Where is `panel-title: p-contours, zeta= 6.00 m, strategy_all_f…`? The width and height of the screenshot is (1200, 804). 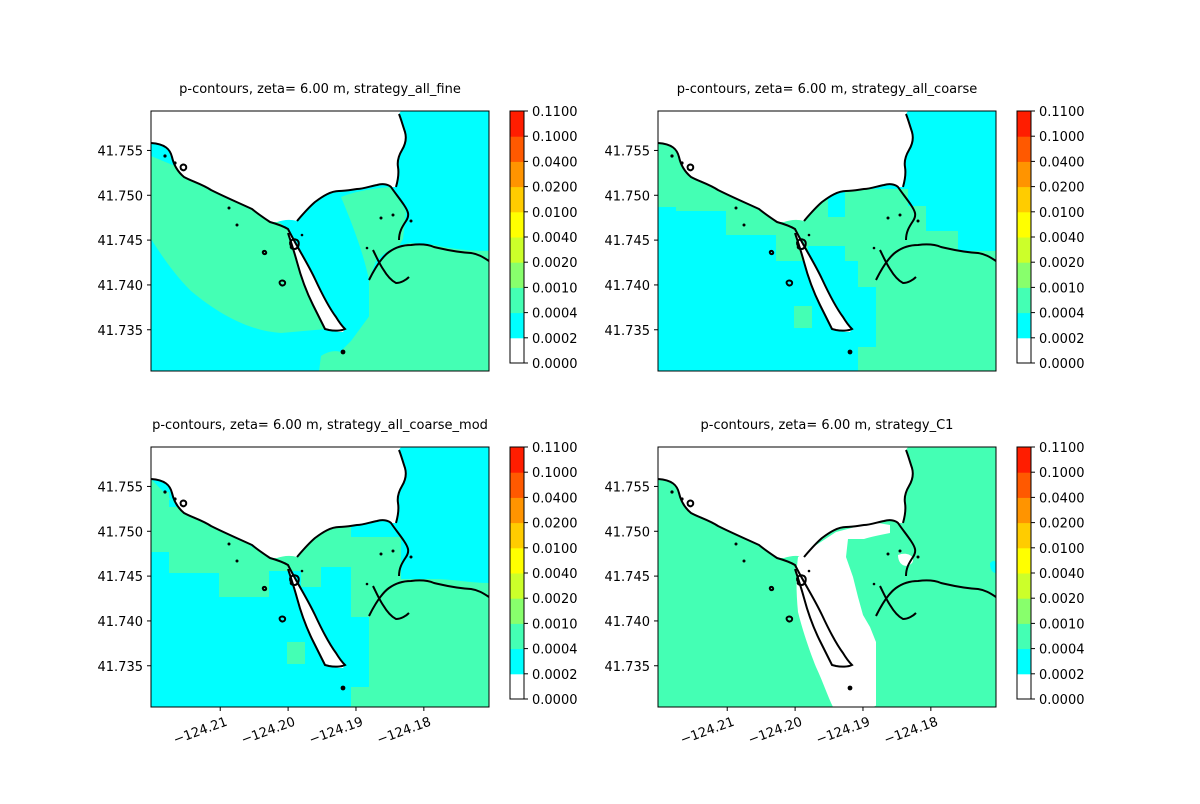 panel-title: p-contours, zeta= 6.00 m, strategy_all_f… is located at coordinates (320, 89).